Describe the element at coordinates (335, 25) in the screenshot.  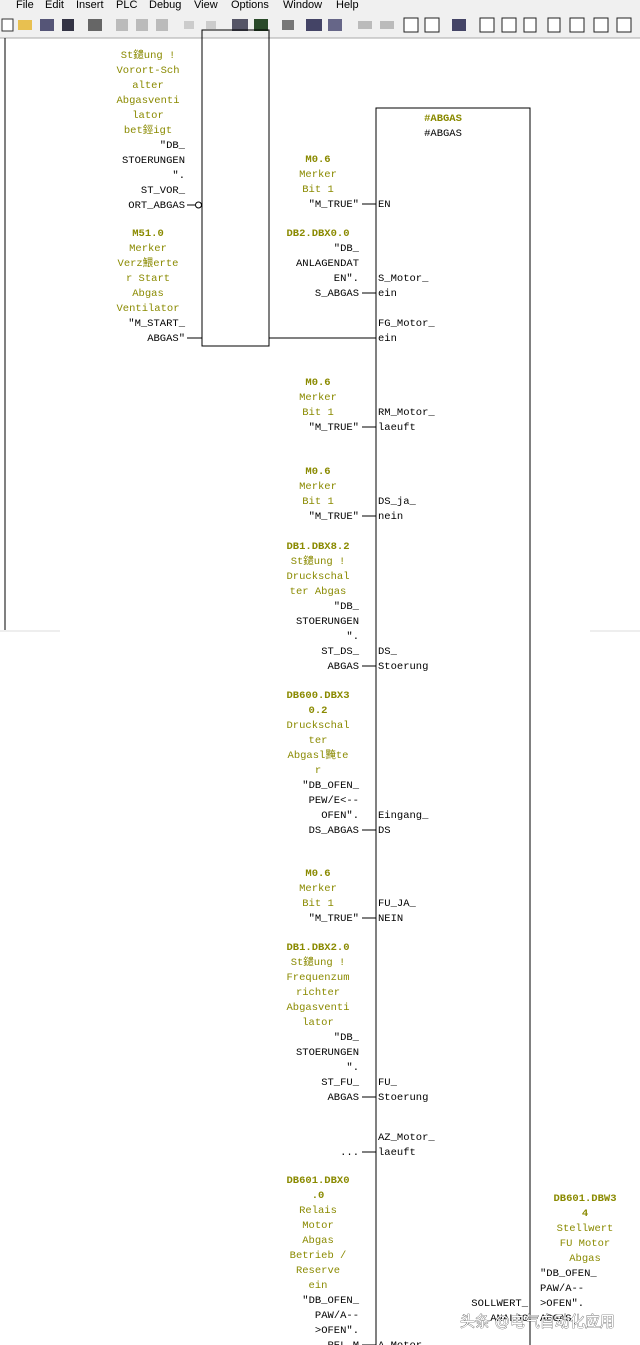
I see `icon-network` at that location.